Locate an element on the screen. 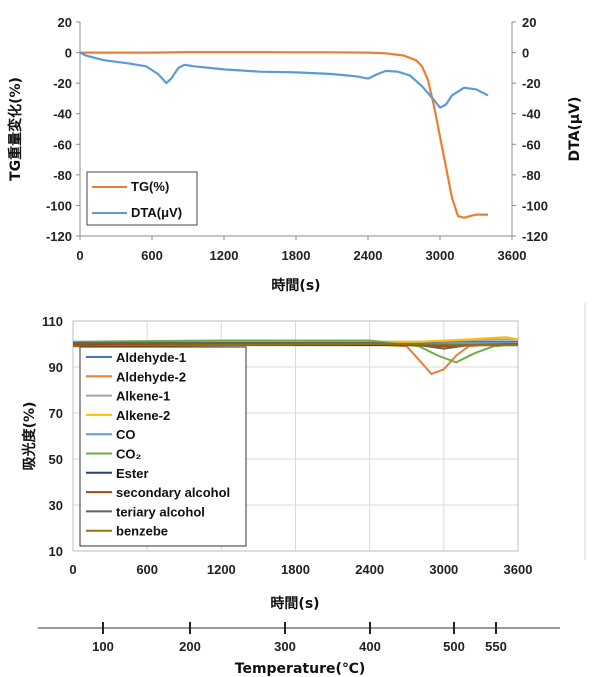 The width and height of the screenshot is (593, 677). right-y-tick-label: -20 is located at coordinates (531, 83).